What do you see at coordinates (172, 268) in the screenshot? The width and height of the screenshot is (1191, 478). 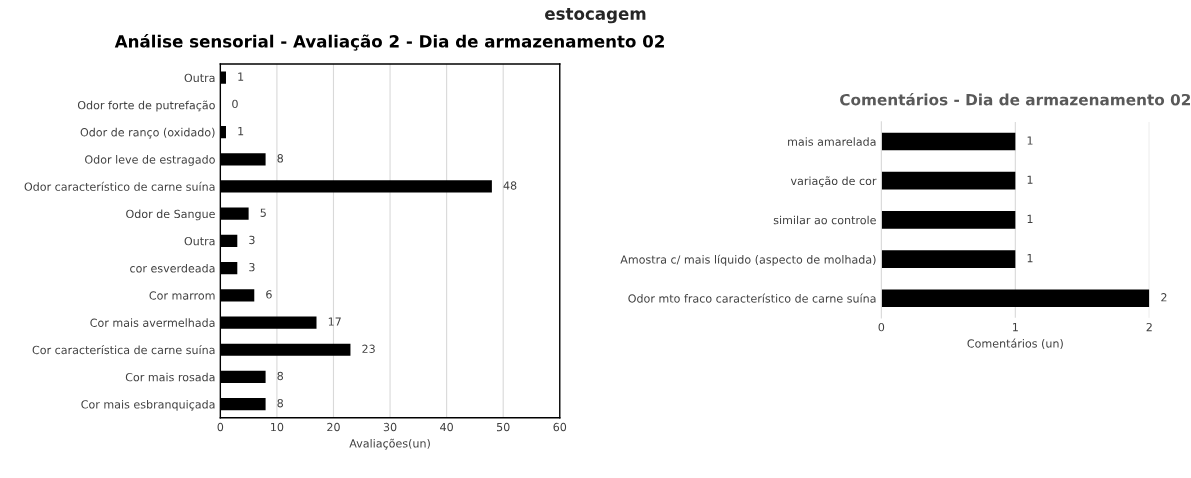 I see `y-tick-label: cor esverdeada` at bounding box center [172, 268].